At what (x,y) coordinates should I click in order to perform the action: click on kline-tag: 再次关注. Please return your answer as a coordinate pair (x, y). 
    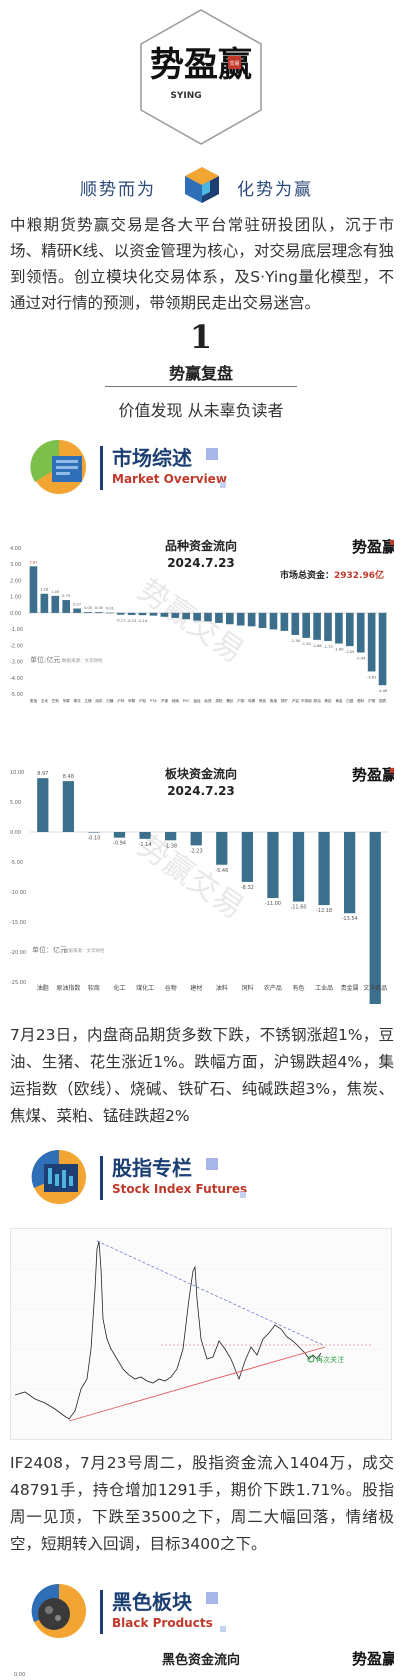
    Looking at the image, I should click on (330, 1359).